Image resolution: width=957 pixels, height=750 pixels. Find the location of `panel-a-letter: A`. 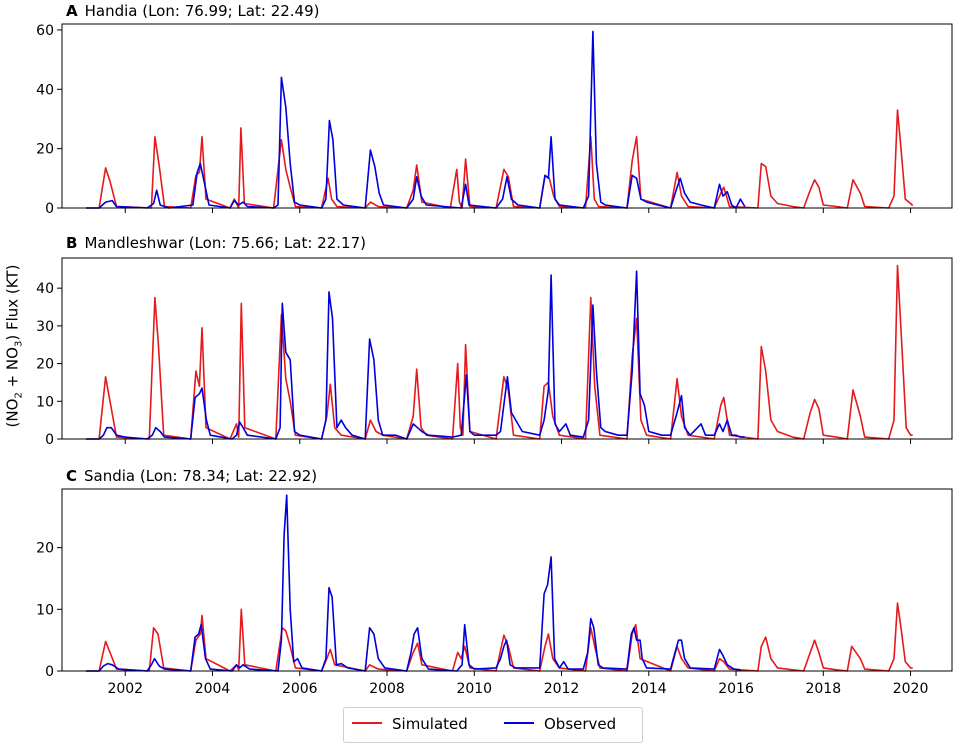

panel-a-letter: A is located at coordinates (72, 11).